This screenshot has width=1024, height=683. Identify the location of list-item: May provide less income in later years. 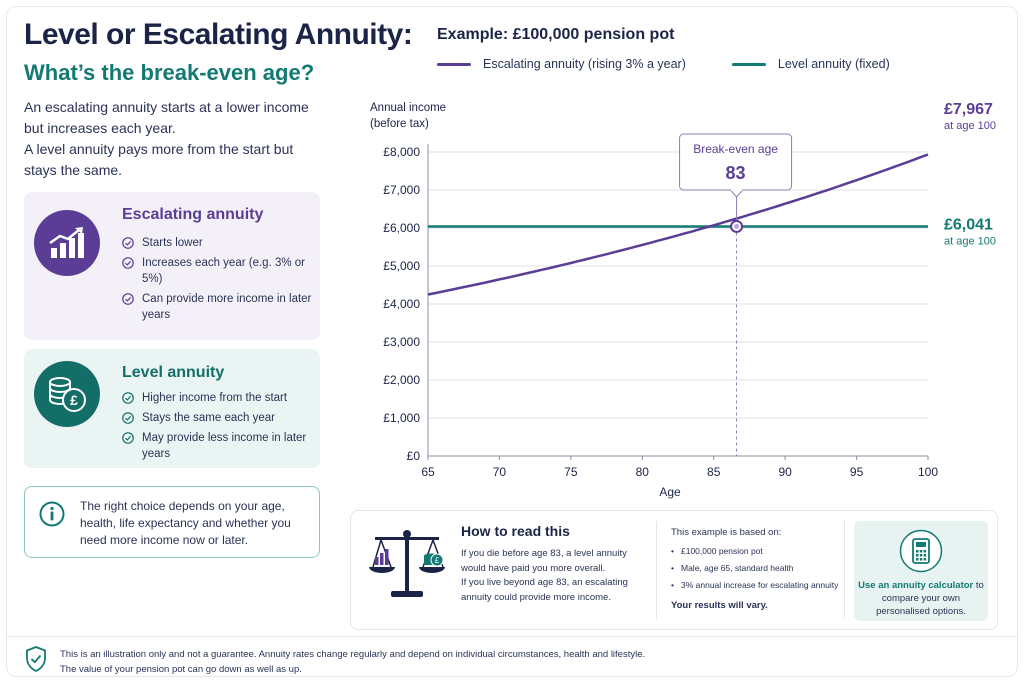
(221, 446).